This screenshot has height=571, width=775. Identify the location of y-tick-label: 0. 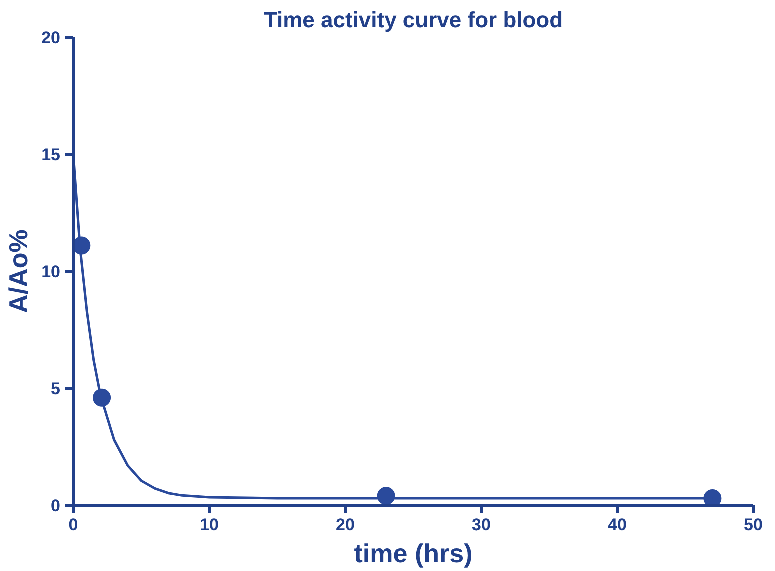
(56, 506).